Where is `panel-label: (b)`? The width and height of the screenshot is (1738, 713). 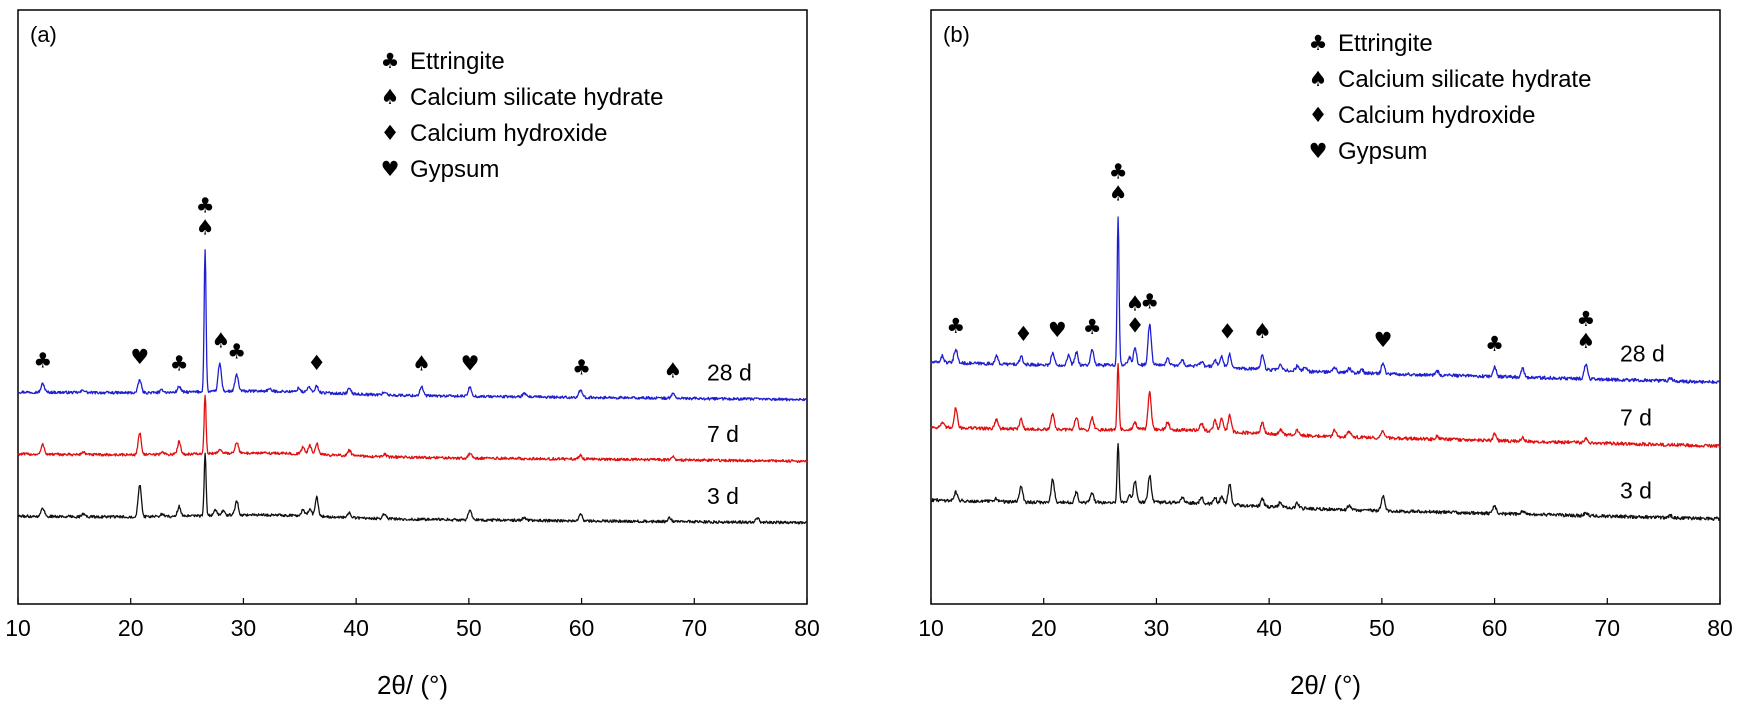 panel-label: (b) is located at coordinates (956, 34).